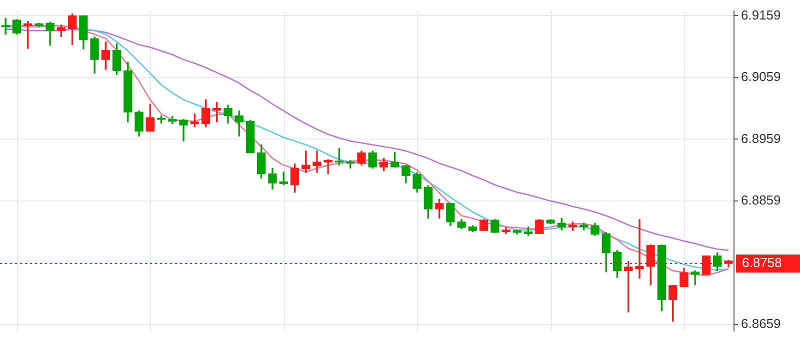 The width and height of the screenshot is (800, 342). I want to click on y-tick-label: 6.9159, so click(761, 14).